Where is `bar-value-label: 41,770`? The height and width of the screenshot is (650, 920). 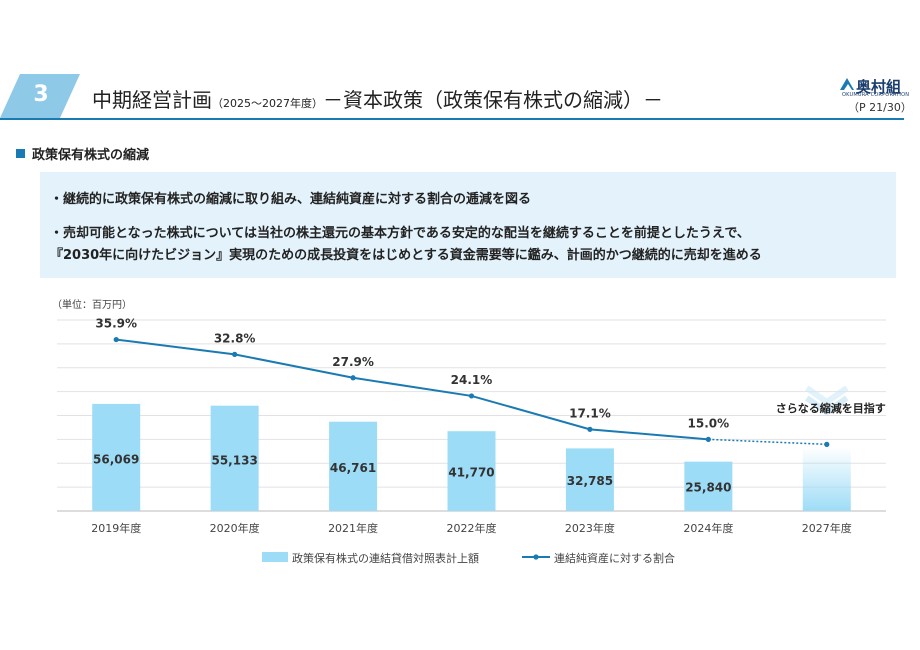 bar-value-label: 41,770 is located at coordinates (471, 473).